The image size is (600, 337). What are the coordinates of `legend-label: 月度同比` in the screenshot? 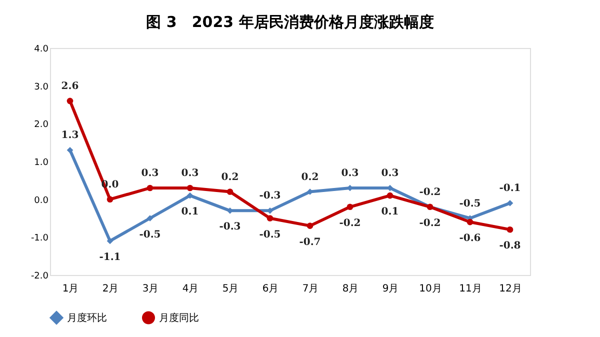 It's located at (179, 318).